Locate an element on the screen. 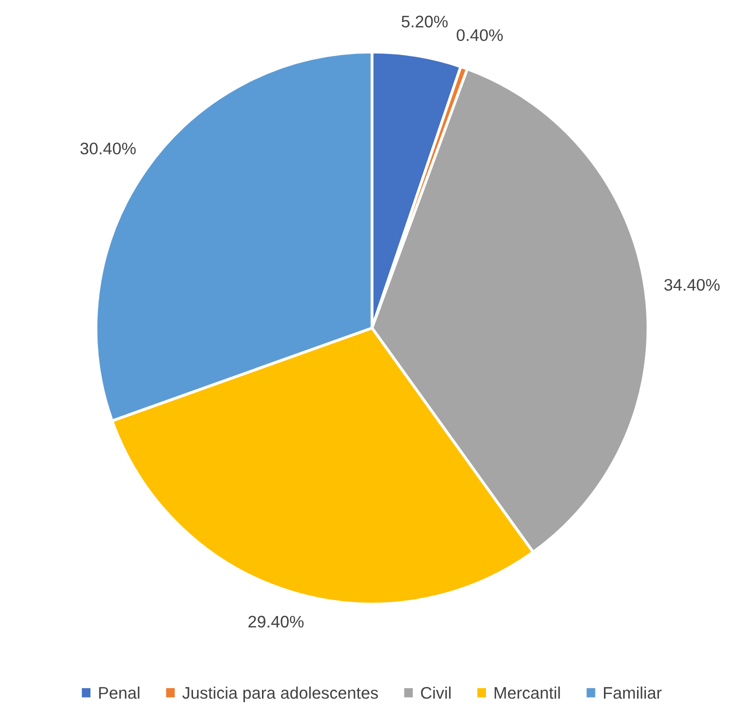  data-label: 0.40% is located at coordinates (479, 35).